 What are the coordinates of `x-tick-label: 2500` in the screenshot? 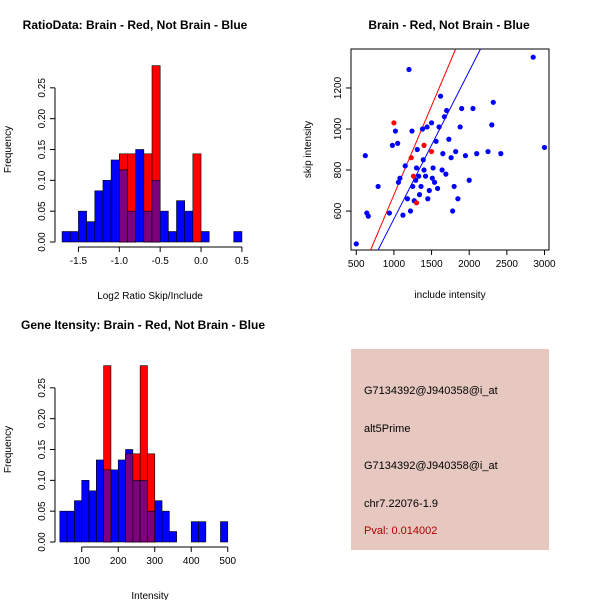 It's located at (507, 264).